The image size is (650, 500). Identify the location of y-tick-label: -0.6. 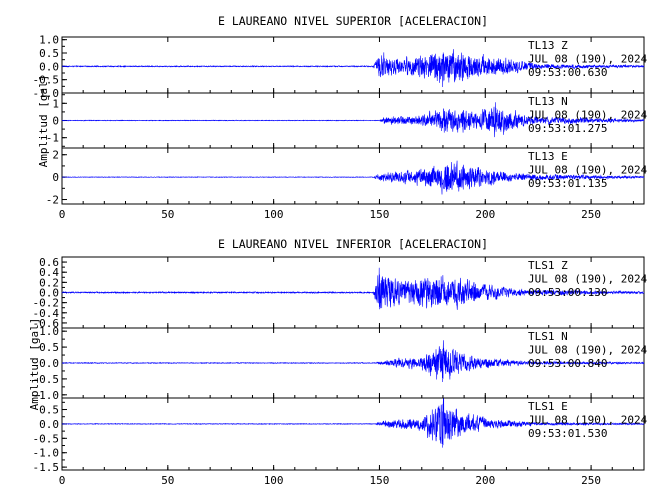
(46, 323).